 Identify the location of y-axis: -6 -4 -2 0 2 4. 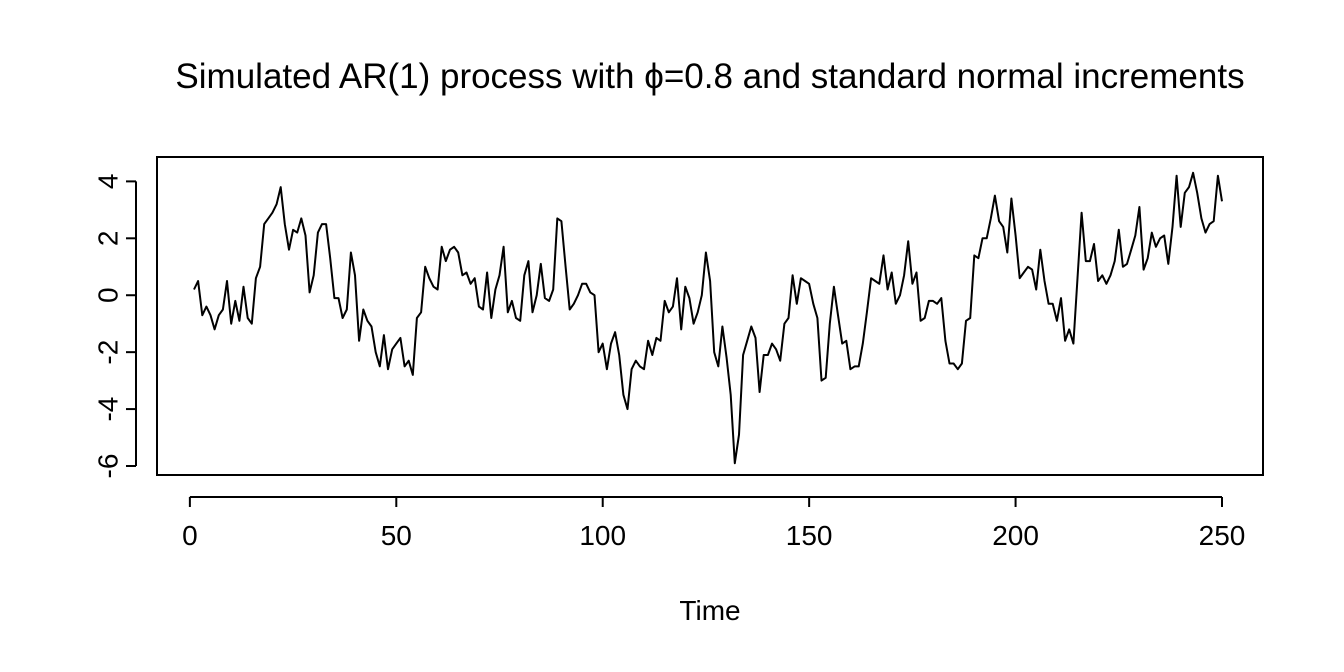
(115, 326).